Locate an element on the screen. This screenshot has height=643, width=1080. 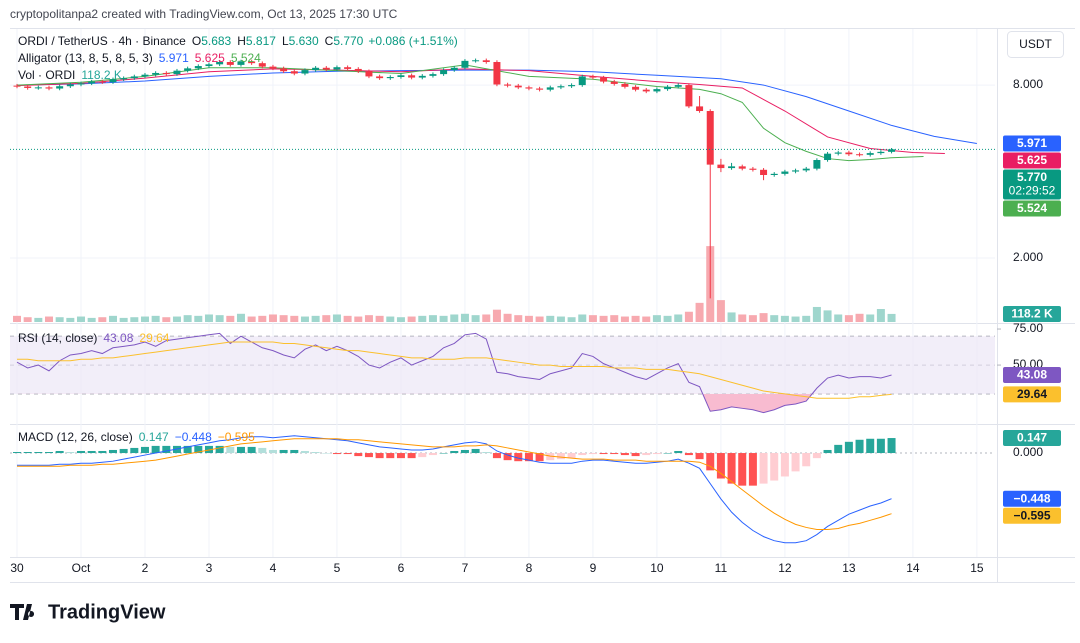
legend-item: H is located at coordinates (241, 41).